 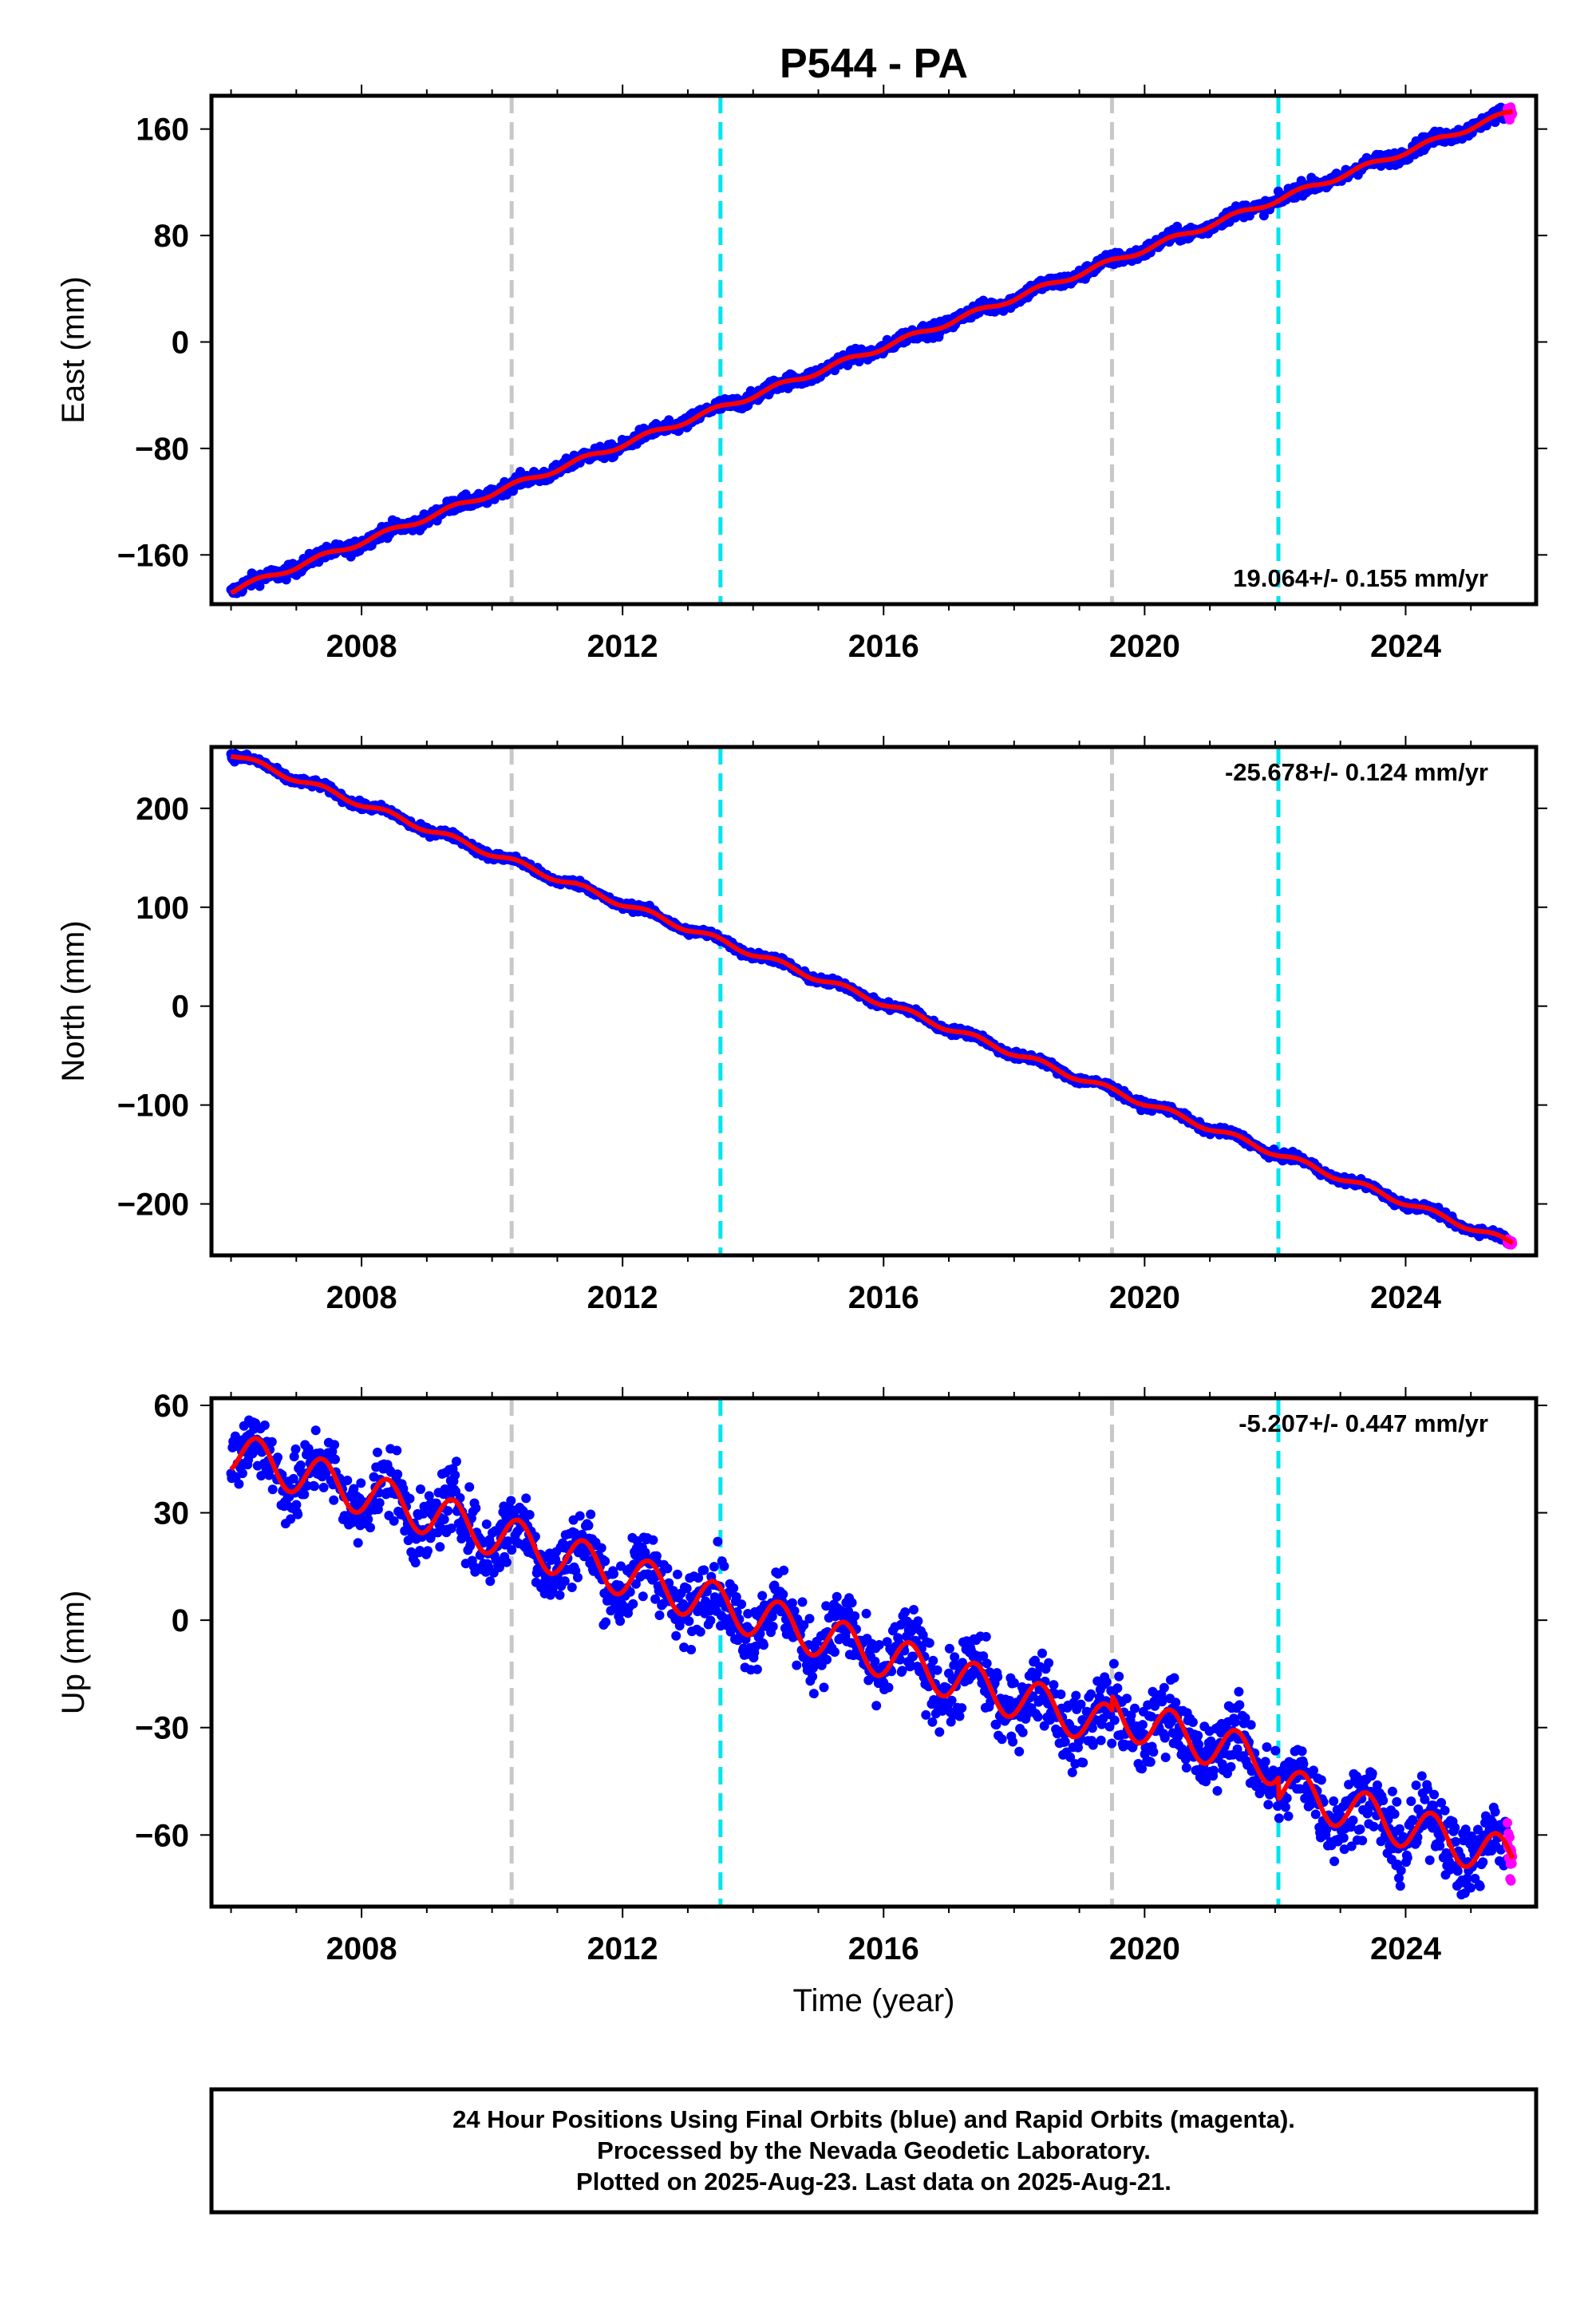 What do you see at coordinates (1406, 646) in the screenshot?
I see `x-tick-label-east: 2024` at bounding box center [1406, 646].